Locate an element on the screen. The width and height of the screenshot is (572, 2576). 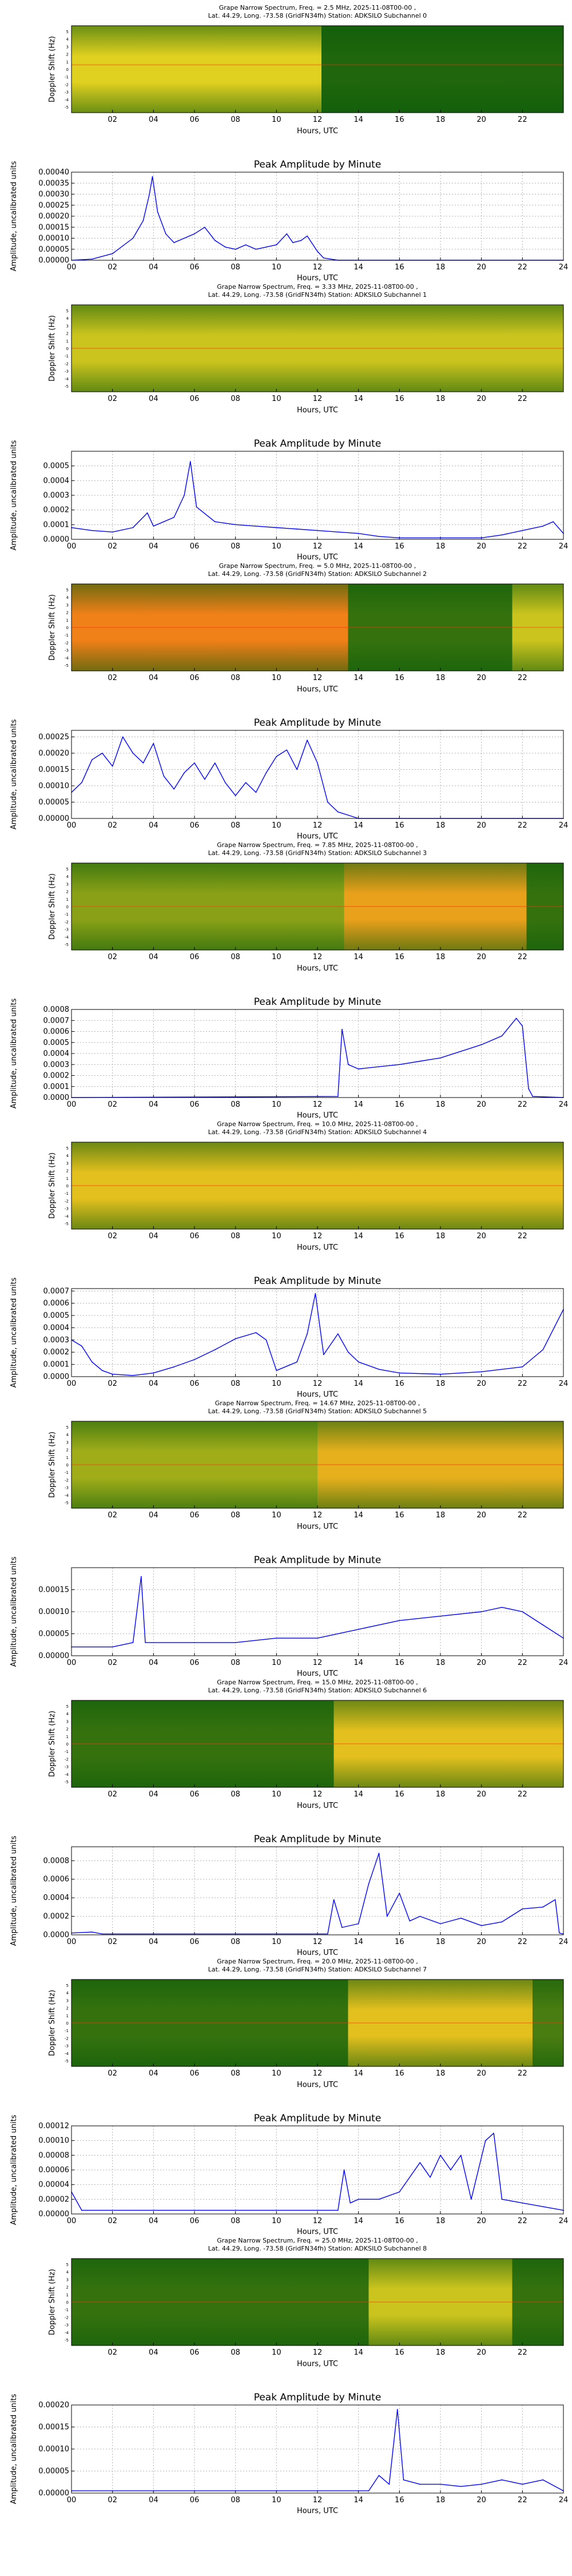
spectrogram-xtick-label: 10 is located at coordinates (276, 957).